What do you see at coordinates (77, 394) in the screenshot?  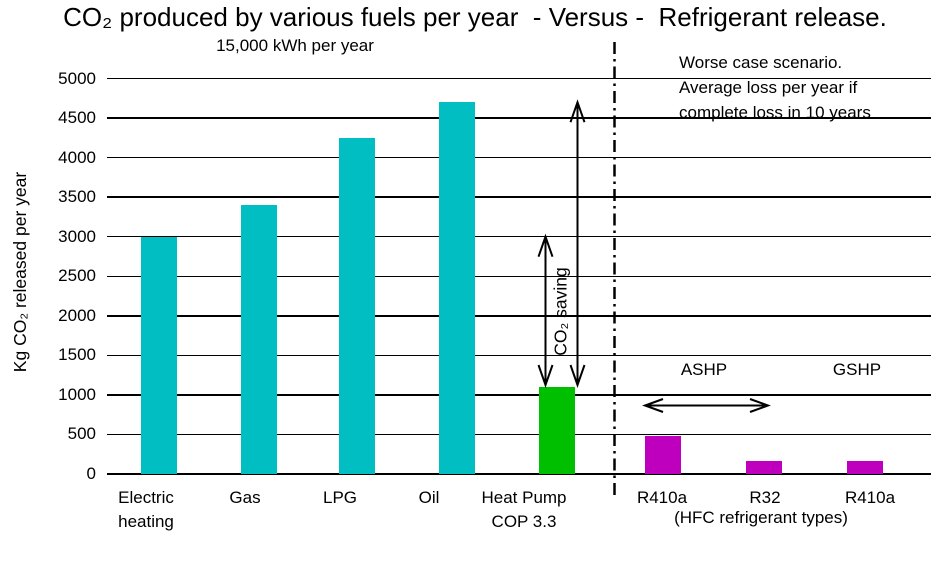 I see `y-tick-1000: 1000` at bounding box center [77, 394].